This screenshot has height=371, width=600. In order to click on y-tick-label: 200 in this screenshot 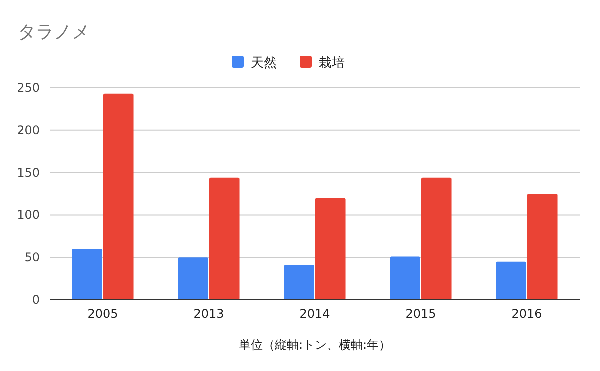, I will do `click(28, 130)`.